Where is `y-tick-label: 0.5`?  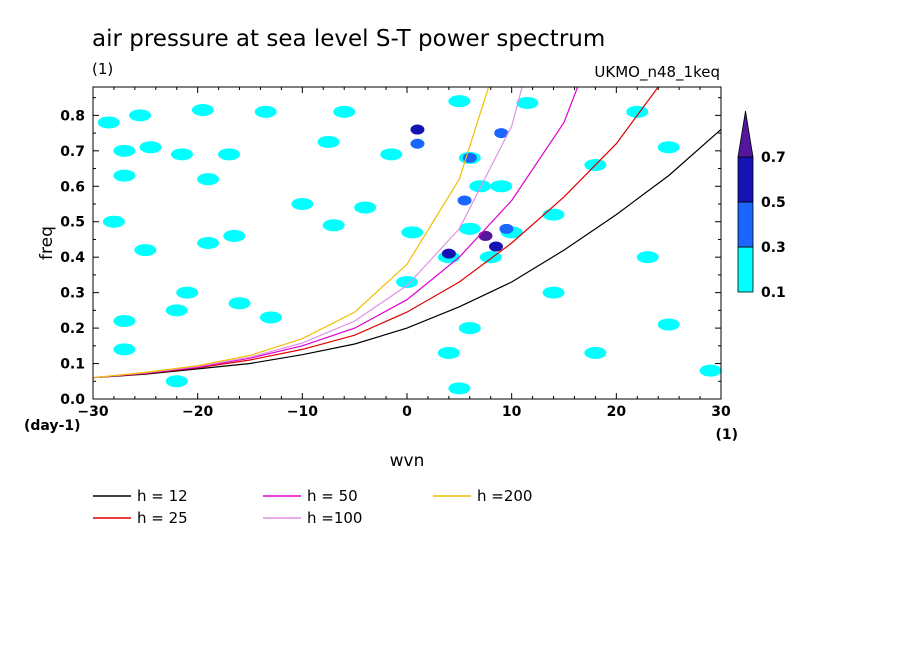
y-tick-label: 0.5 is located at coordinates (72, 223).